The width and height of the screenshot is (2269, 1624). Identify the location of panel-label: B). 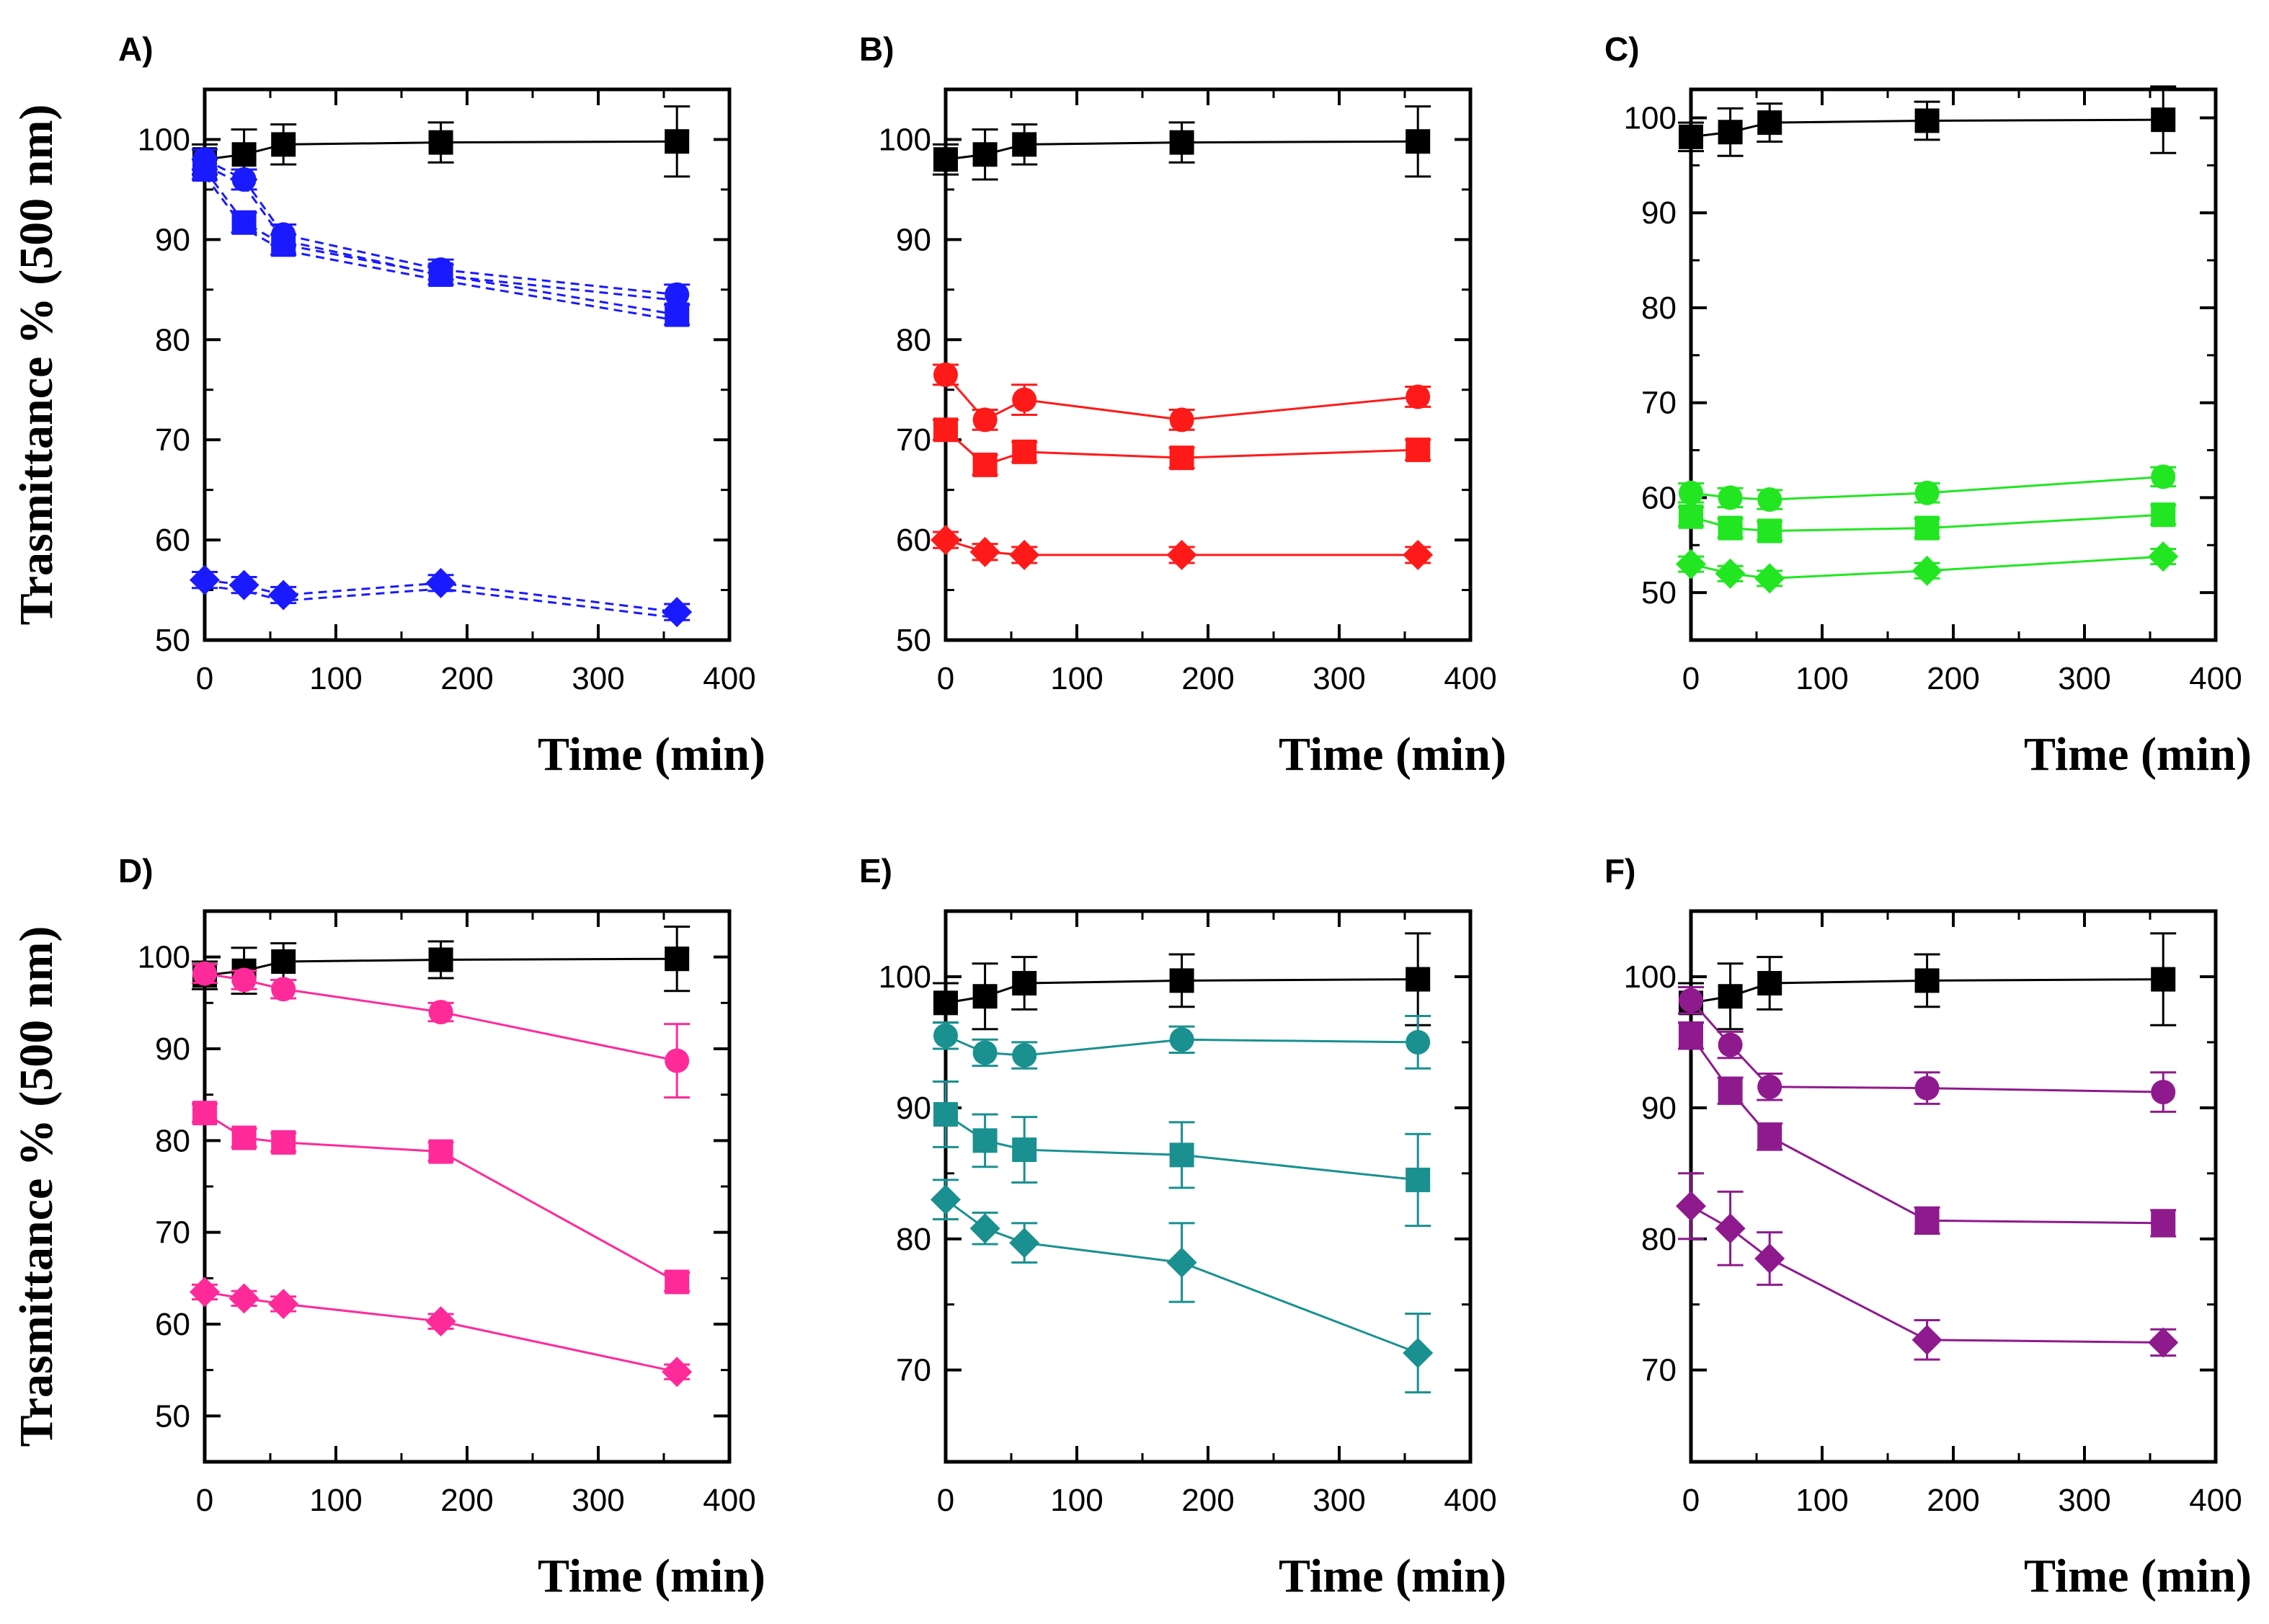
(876, 49).